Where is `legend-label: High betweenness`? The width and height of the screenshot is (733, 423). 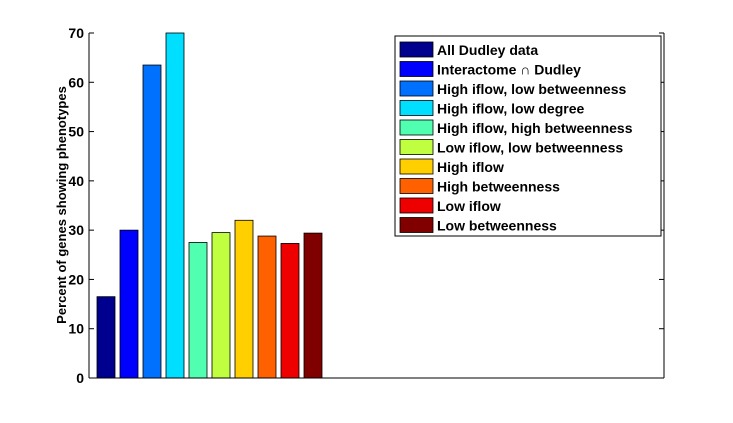 legend-label: High betweenness is located at coordinates (498, 187).